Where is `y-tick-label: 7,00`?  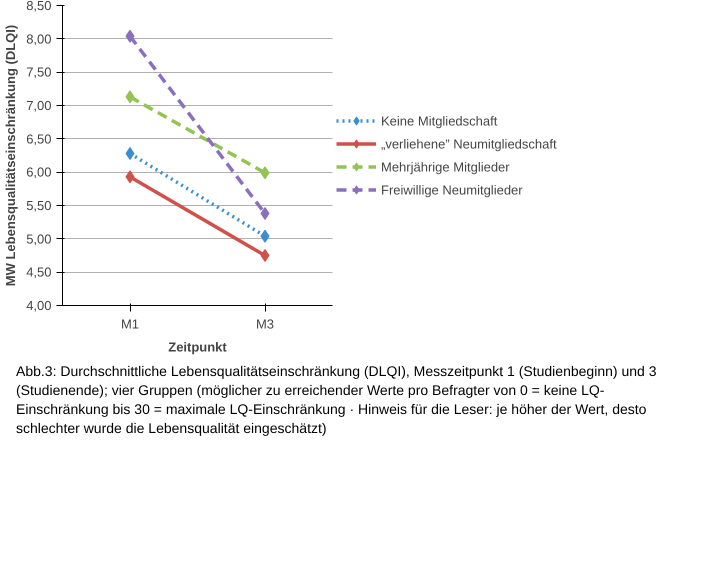
y-tick-label: 7,00 is located at coordinates (39, 105).